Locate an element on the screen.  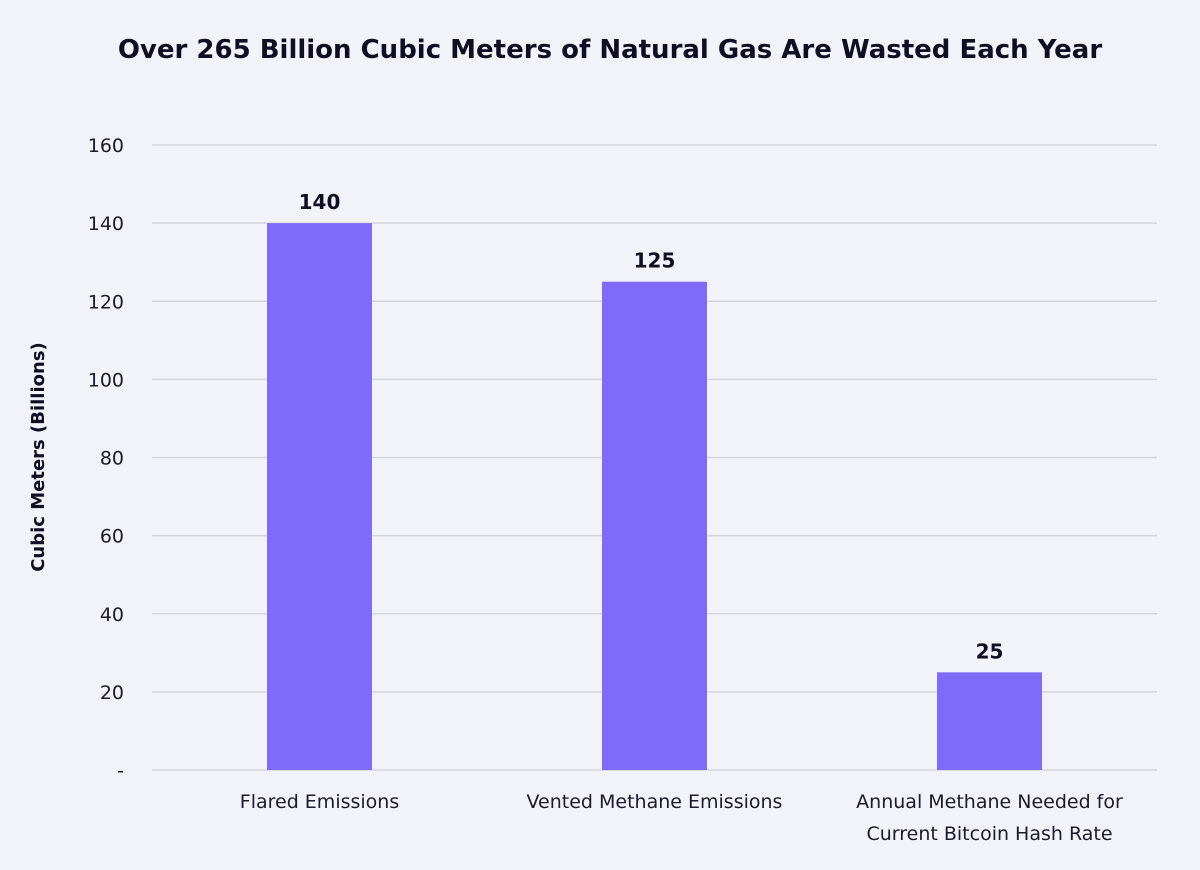
y-tick-label: 140 is located at coordinates (106, 224).